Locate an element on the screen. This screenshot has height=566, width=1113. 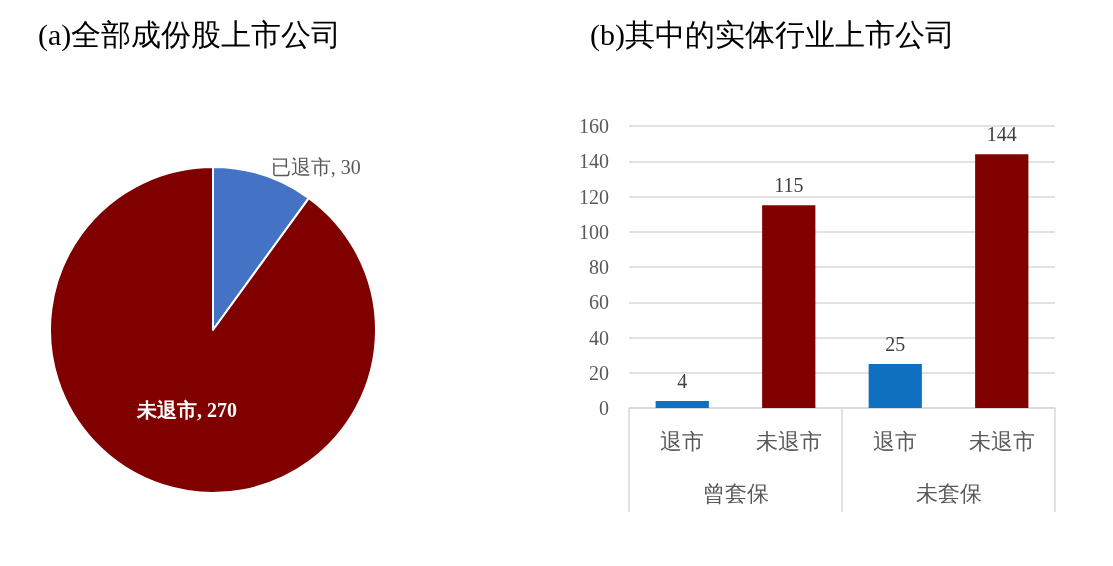
y-tick-label: 140 is located at coordinates (594, 161).